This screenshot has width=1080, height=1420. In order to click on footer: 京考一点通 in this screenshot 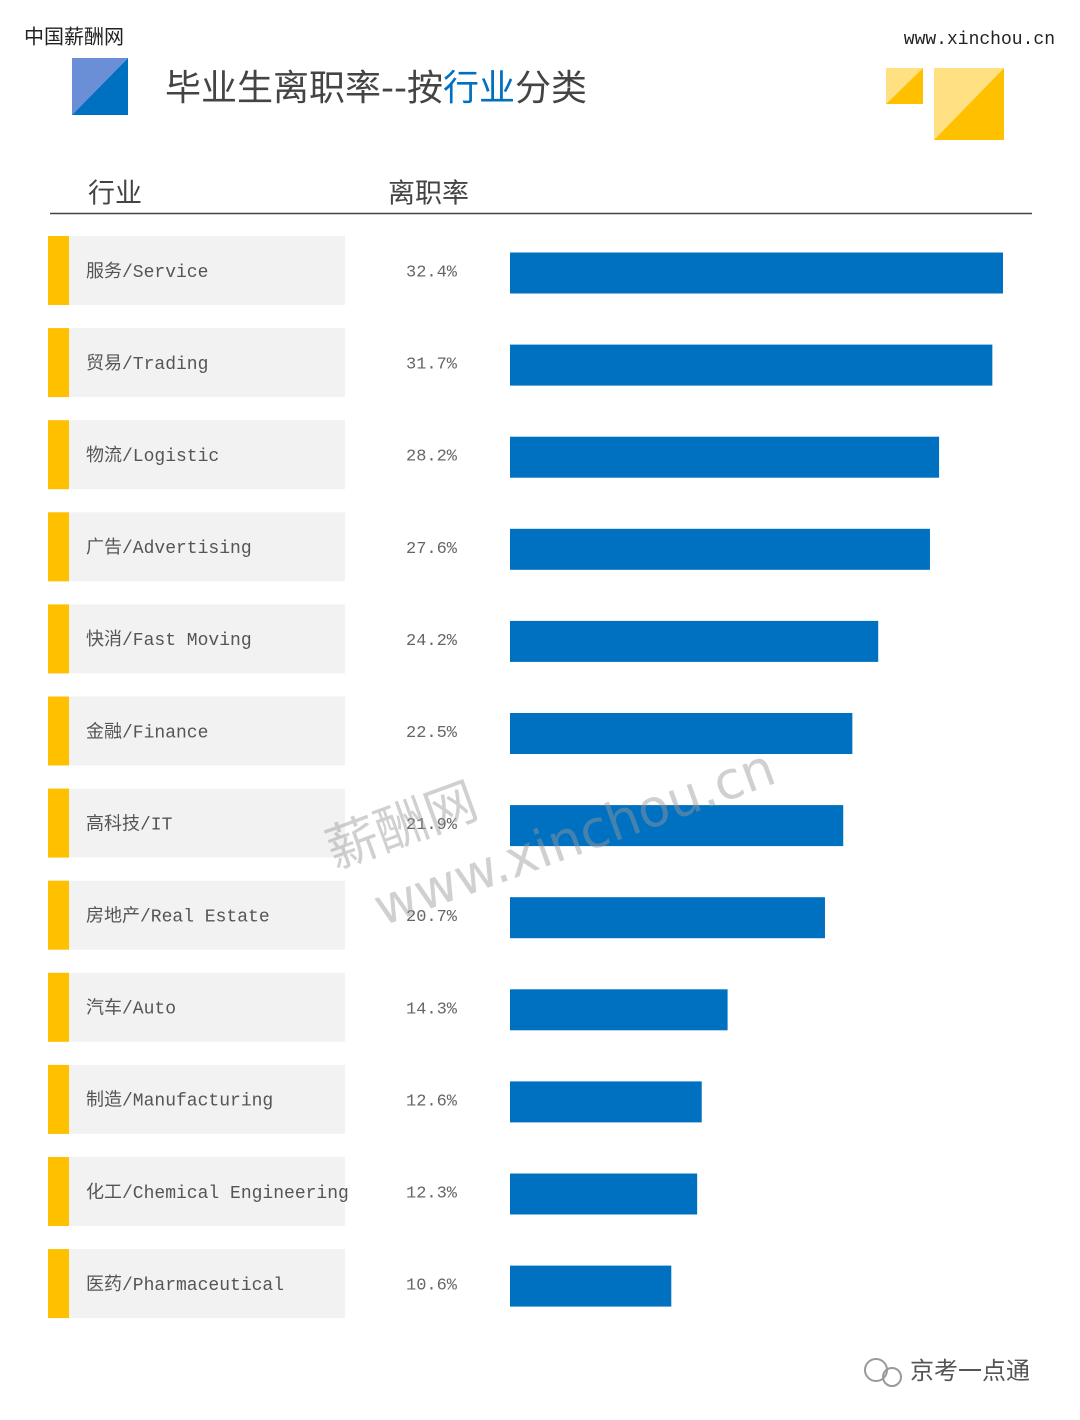, I will do `click(970, 1371)`.